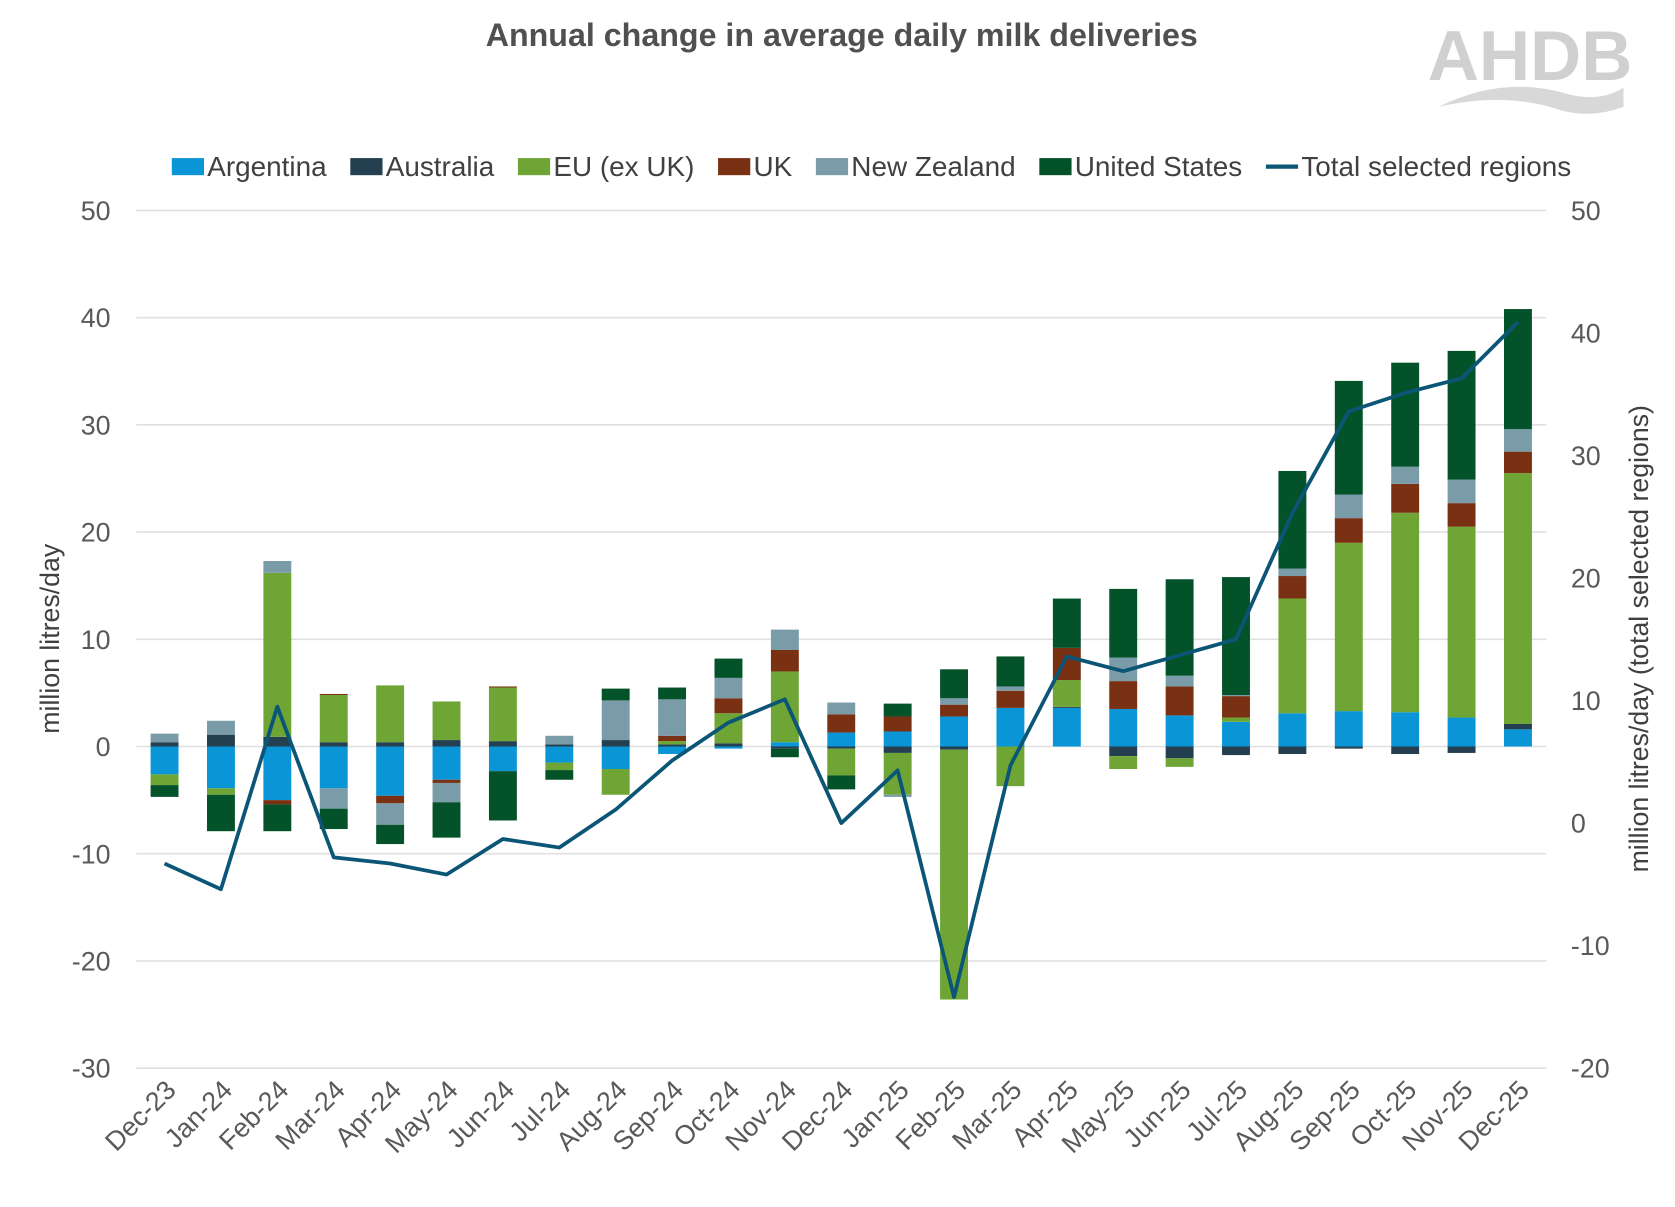 The width and height of the screenshot is (1675, 1207). I want to click on legend-label: Total selected regions, so click(1436, 166).